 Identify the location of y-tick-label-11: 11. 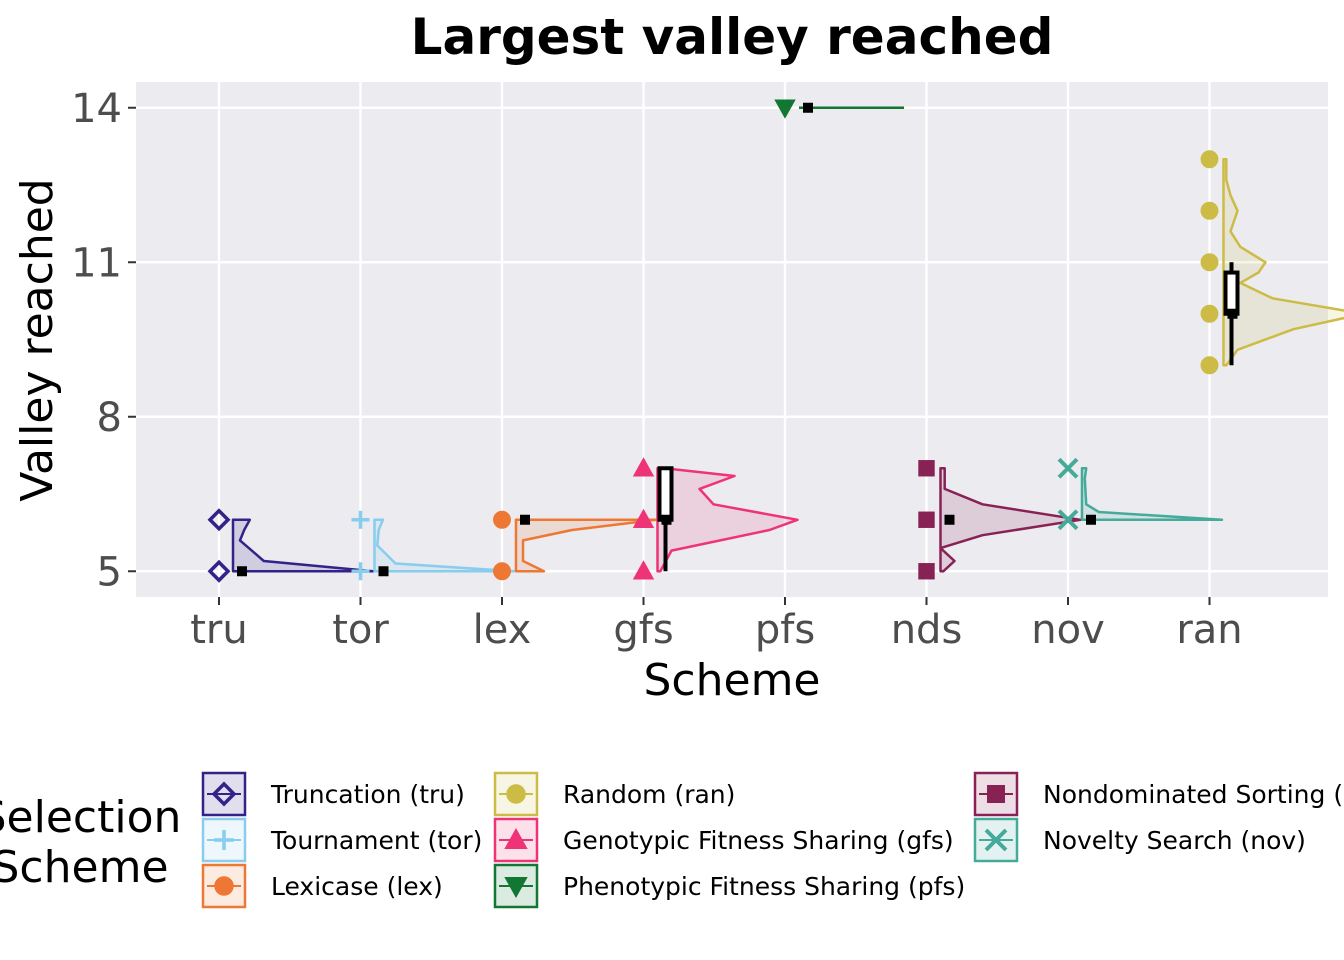
(96, 263).